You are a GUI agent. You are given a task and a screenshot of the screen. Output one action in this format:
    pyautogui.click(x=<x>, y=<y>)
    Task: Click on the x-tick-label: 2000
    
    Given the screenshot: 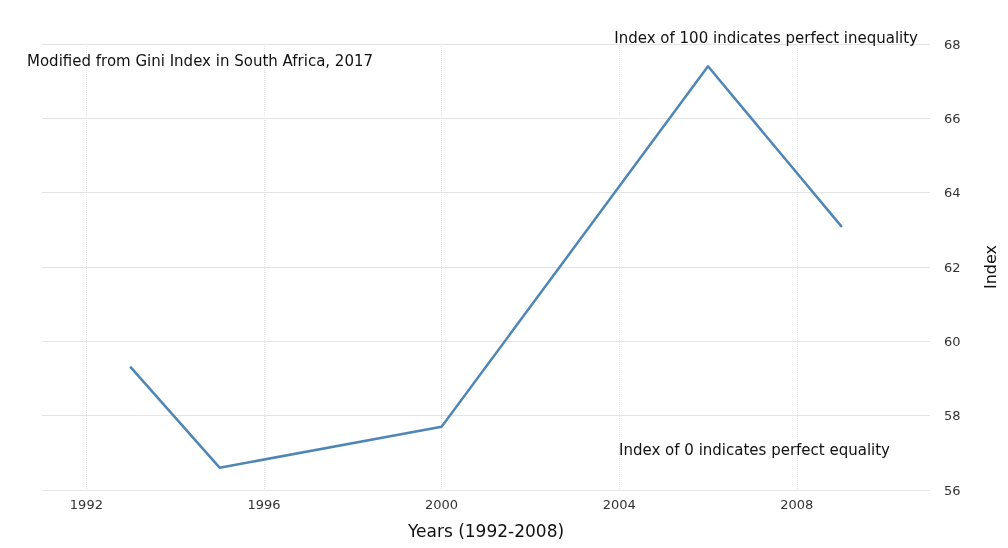 What is the action you would take?
    pyautogui.click(x=442, y=504)
    